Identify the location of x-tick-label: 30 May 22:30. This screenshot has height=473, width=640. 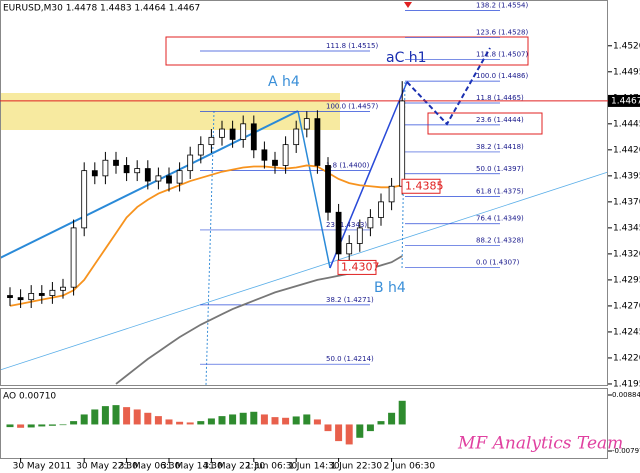
(107, 467).